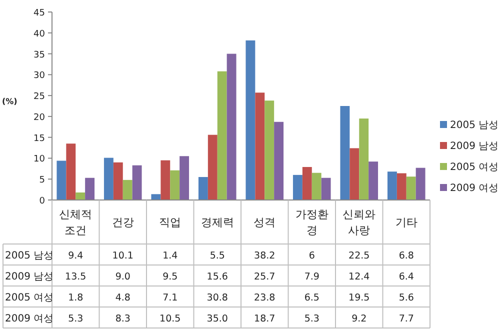 The image size is (500, 333). What do you see at coordinates (170, 256) in the screenshot?
I see `data-label: 1.4` at bounding box center [170, 256].